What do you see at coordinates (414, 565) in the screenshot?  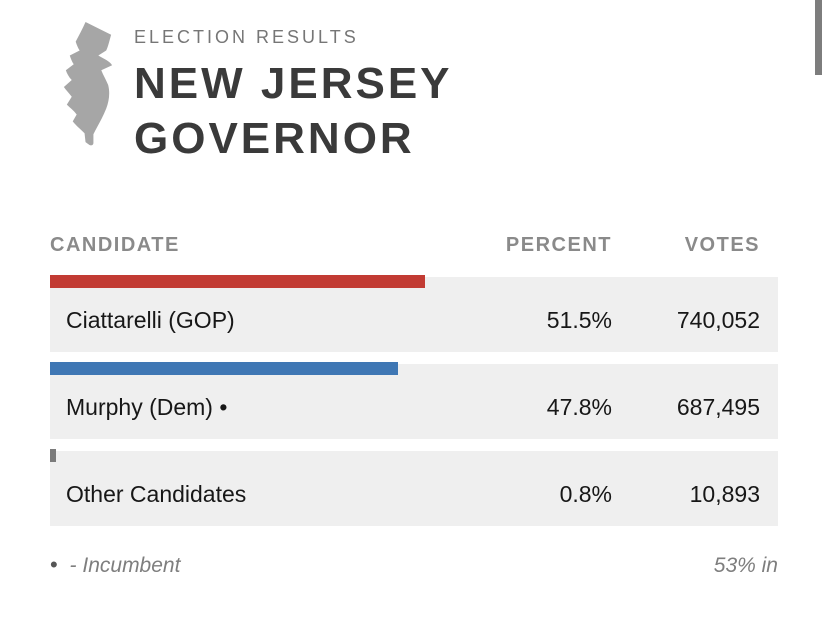 I see `table-footer: • - Incumbent 53% in` at bounding box center [414, 565].